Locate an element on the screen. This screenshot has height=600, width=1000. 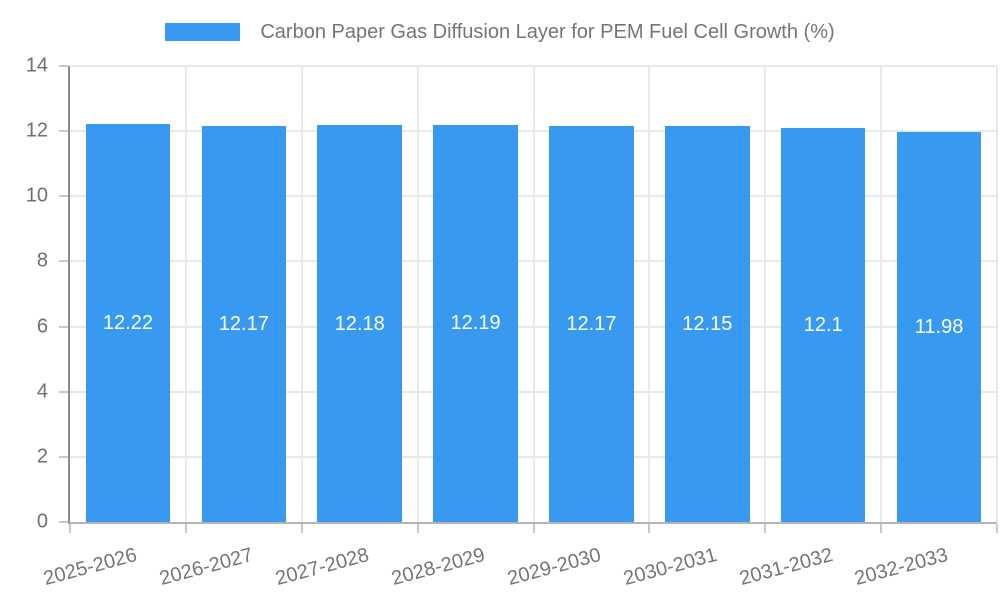
x-axis-tick-label: 2026-2027 is located at coordinates (206, 567).